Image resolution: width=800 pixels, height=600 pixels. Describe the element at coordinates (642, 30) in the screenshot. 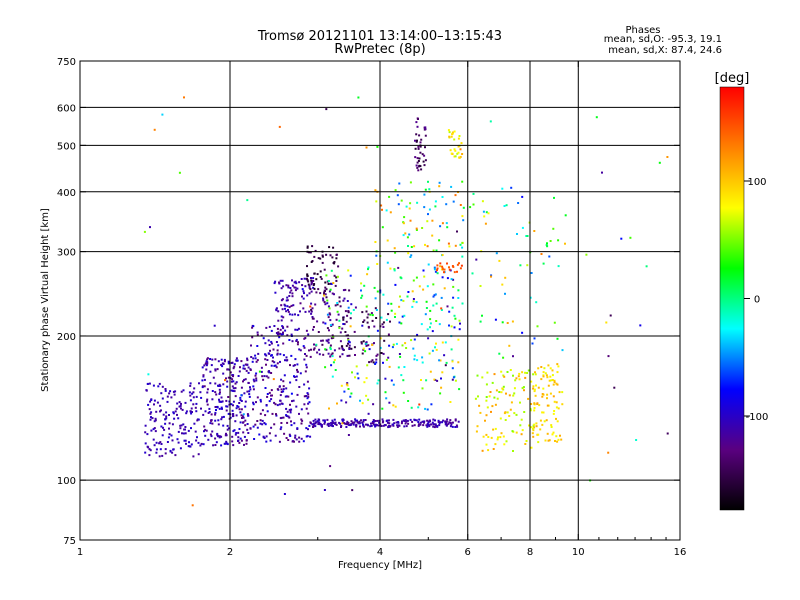

I see `stats-heading: Phases` at that location.